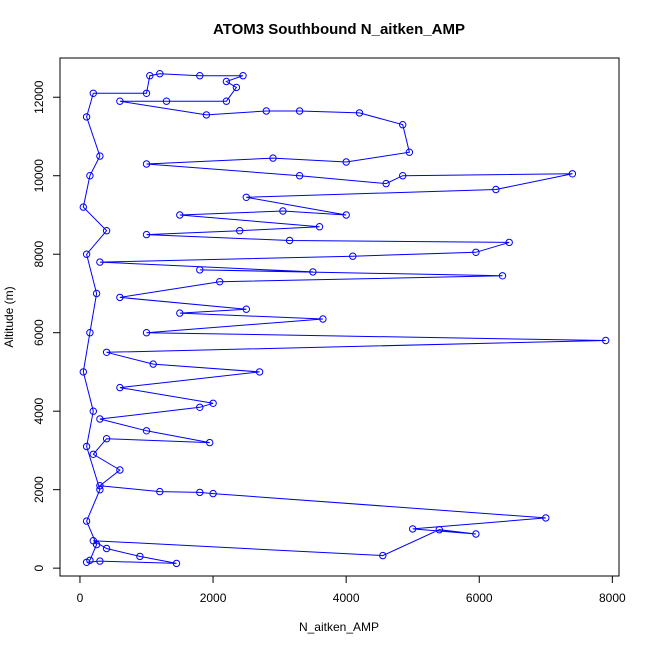  I want to click on x-tick-label: 6000, so click(479, 598).